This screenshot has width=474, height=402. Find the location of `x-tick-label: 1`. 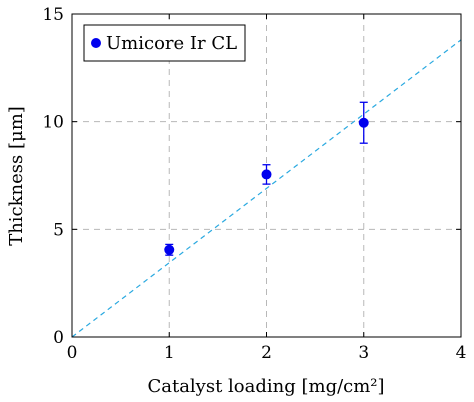

x-tick-label: 1 is located at coordinates (169, 353).